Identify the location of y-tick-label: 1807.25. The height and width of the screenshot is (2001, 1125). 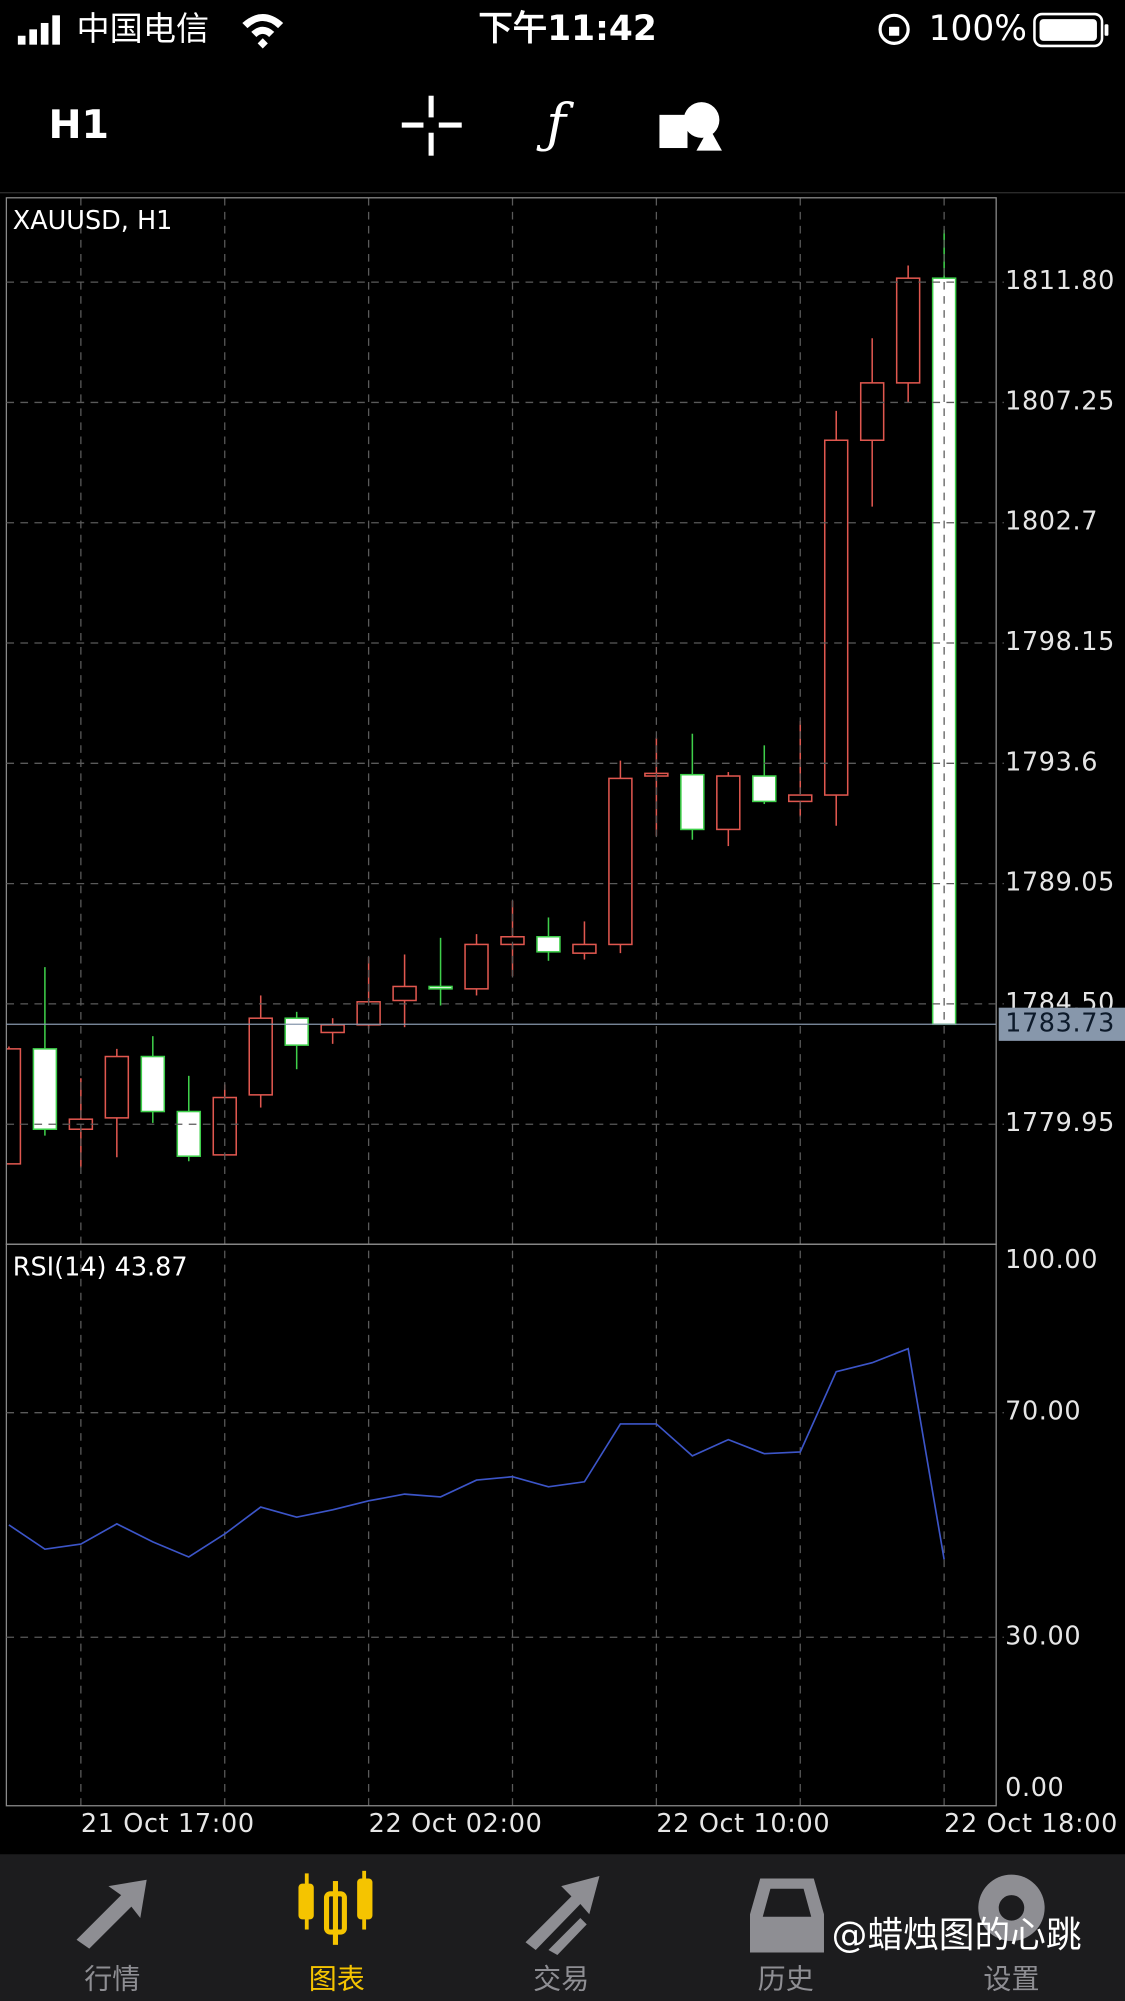
(1060, 401).